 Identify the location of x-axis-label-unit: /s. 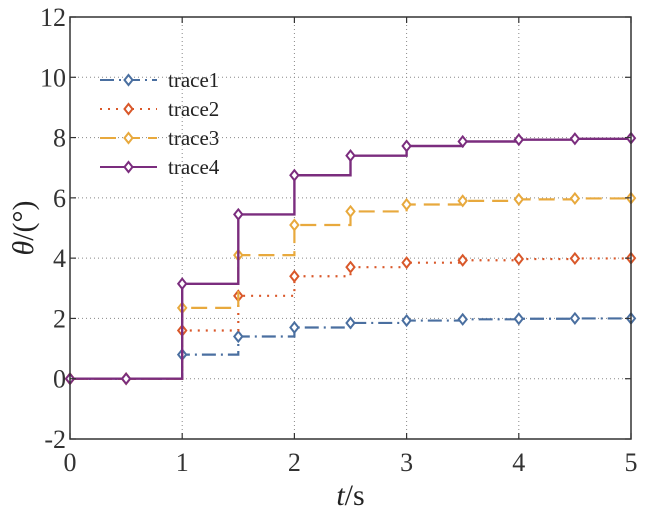
(355, 495).